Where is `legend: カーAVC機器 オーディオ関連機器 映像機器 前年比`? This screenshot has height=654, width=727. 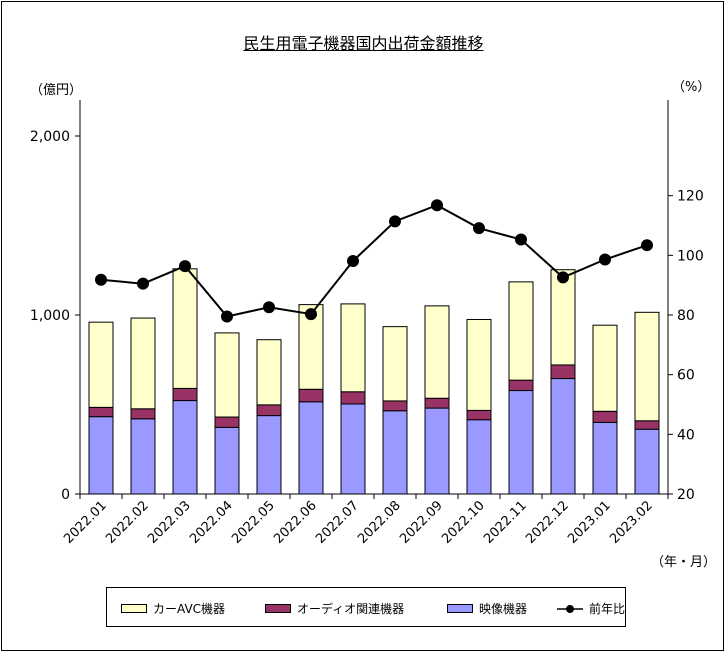 legend: カーAVC機器 オーディオ関連機器 映像機器 前年比 is located at coordinates (366, 607).